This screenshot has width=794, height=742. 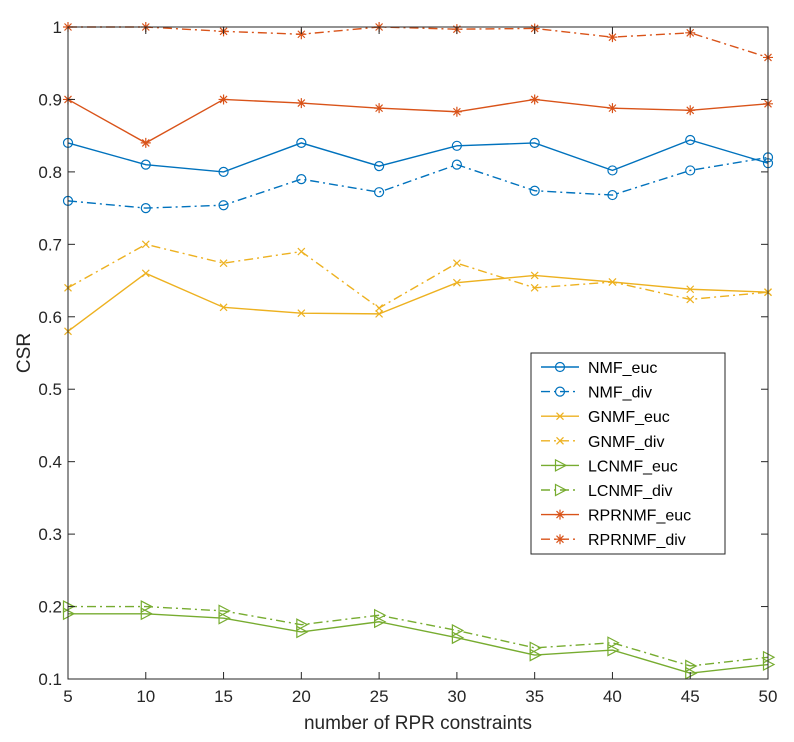 I want to click on x-tick-label: 25, so click(x=379, y=696).